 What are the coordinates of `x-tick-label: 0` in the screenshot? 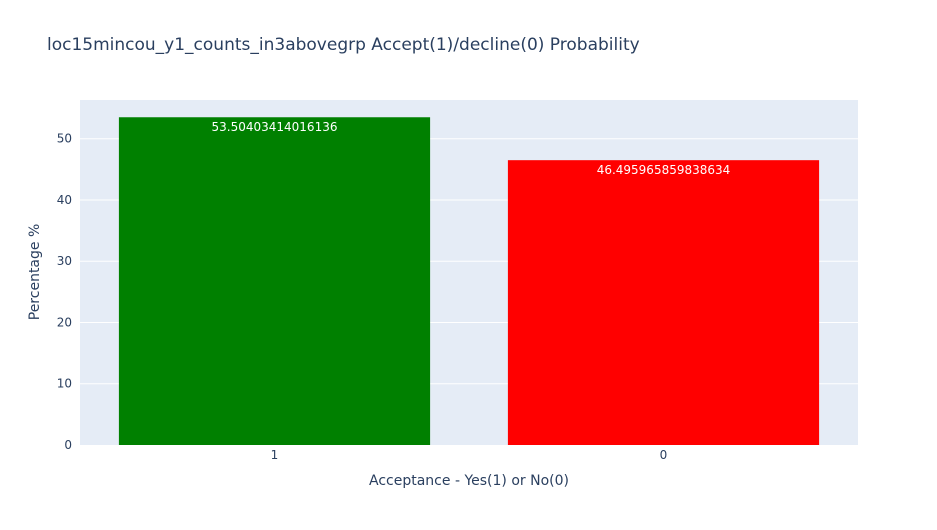 It's located at (664, 455).